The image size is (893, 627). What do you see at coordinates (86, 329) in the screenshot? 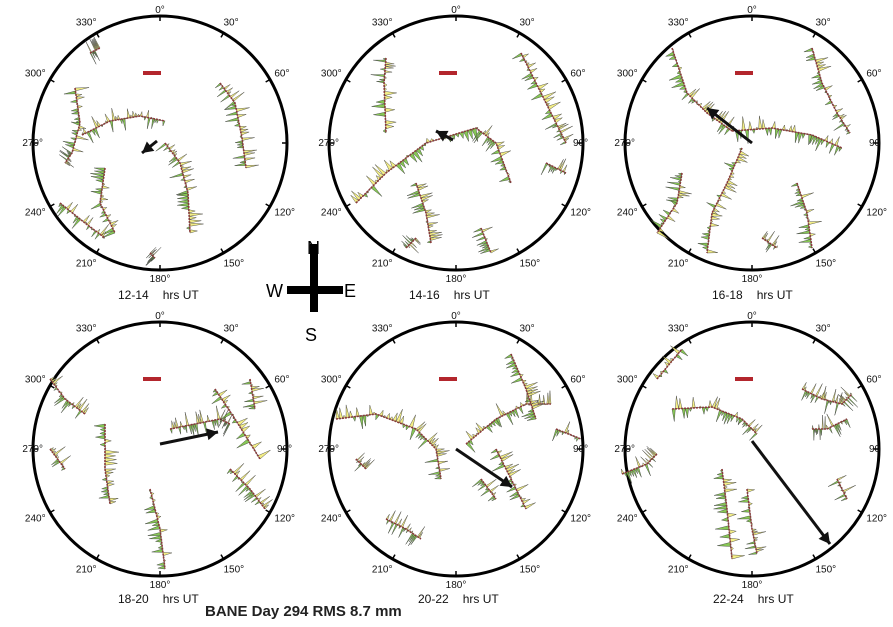
I see `tick-label: 330°` at bounding box center [86, 329].